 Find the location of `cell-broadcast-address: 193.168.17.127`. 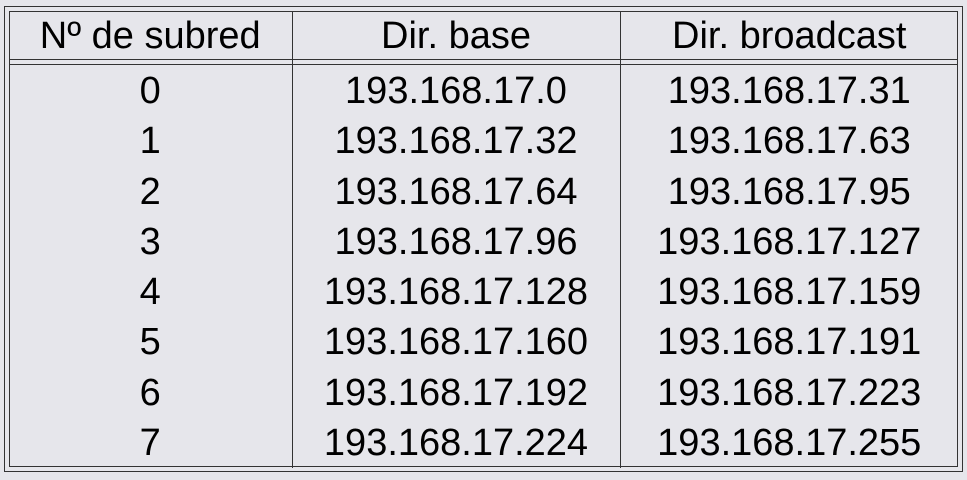

cell-broadcast-address: 193.168.17.127 is located at coordinates (789, 241).